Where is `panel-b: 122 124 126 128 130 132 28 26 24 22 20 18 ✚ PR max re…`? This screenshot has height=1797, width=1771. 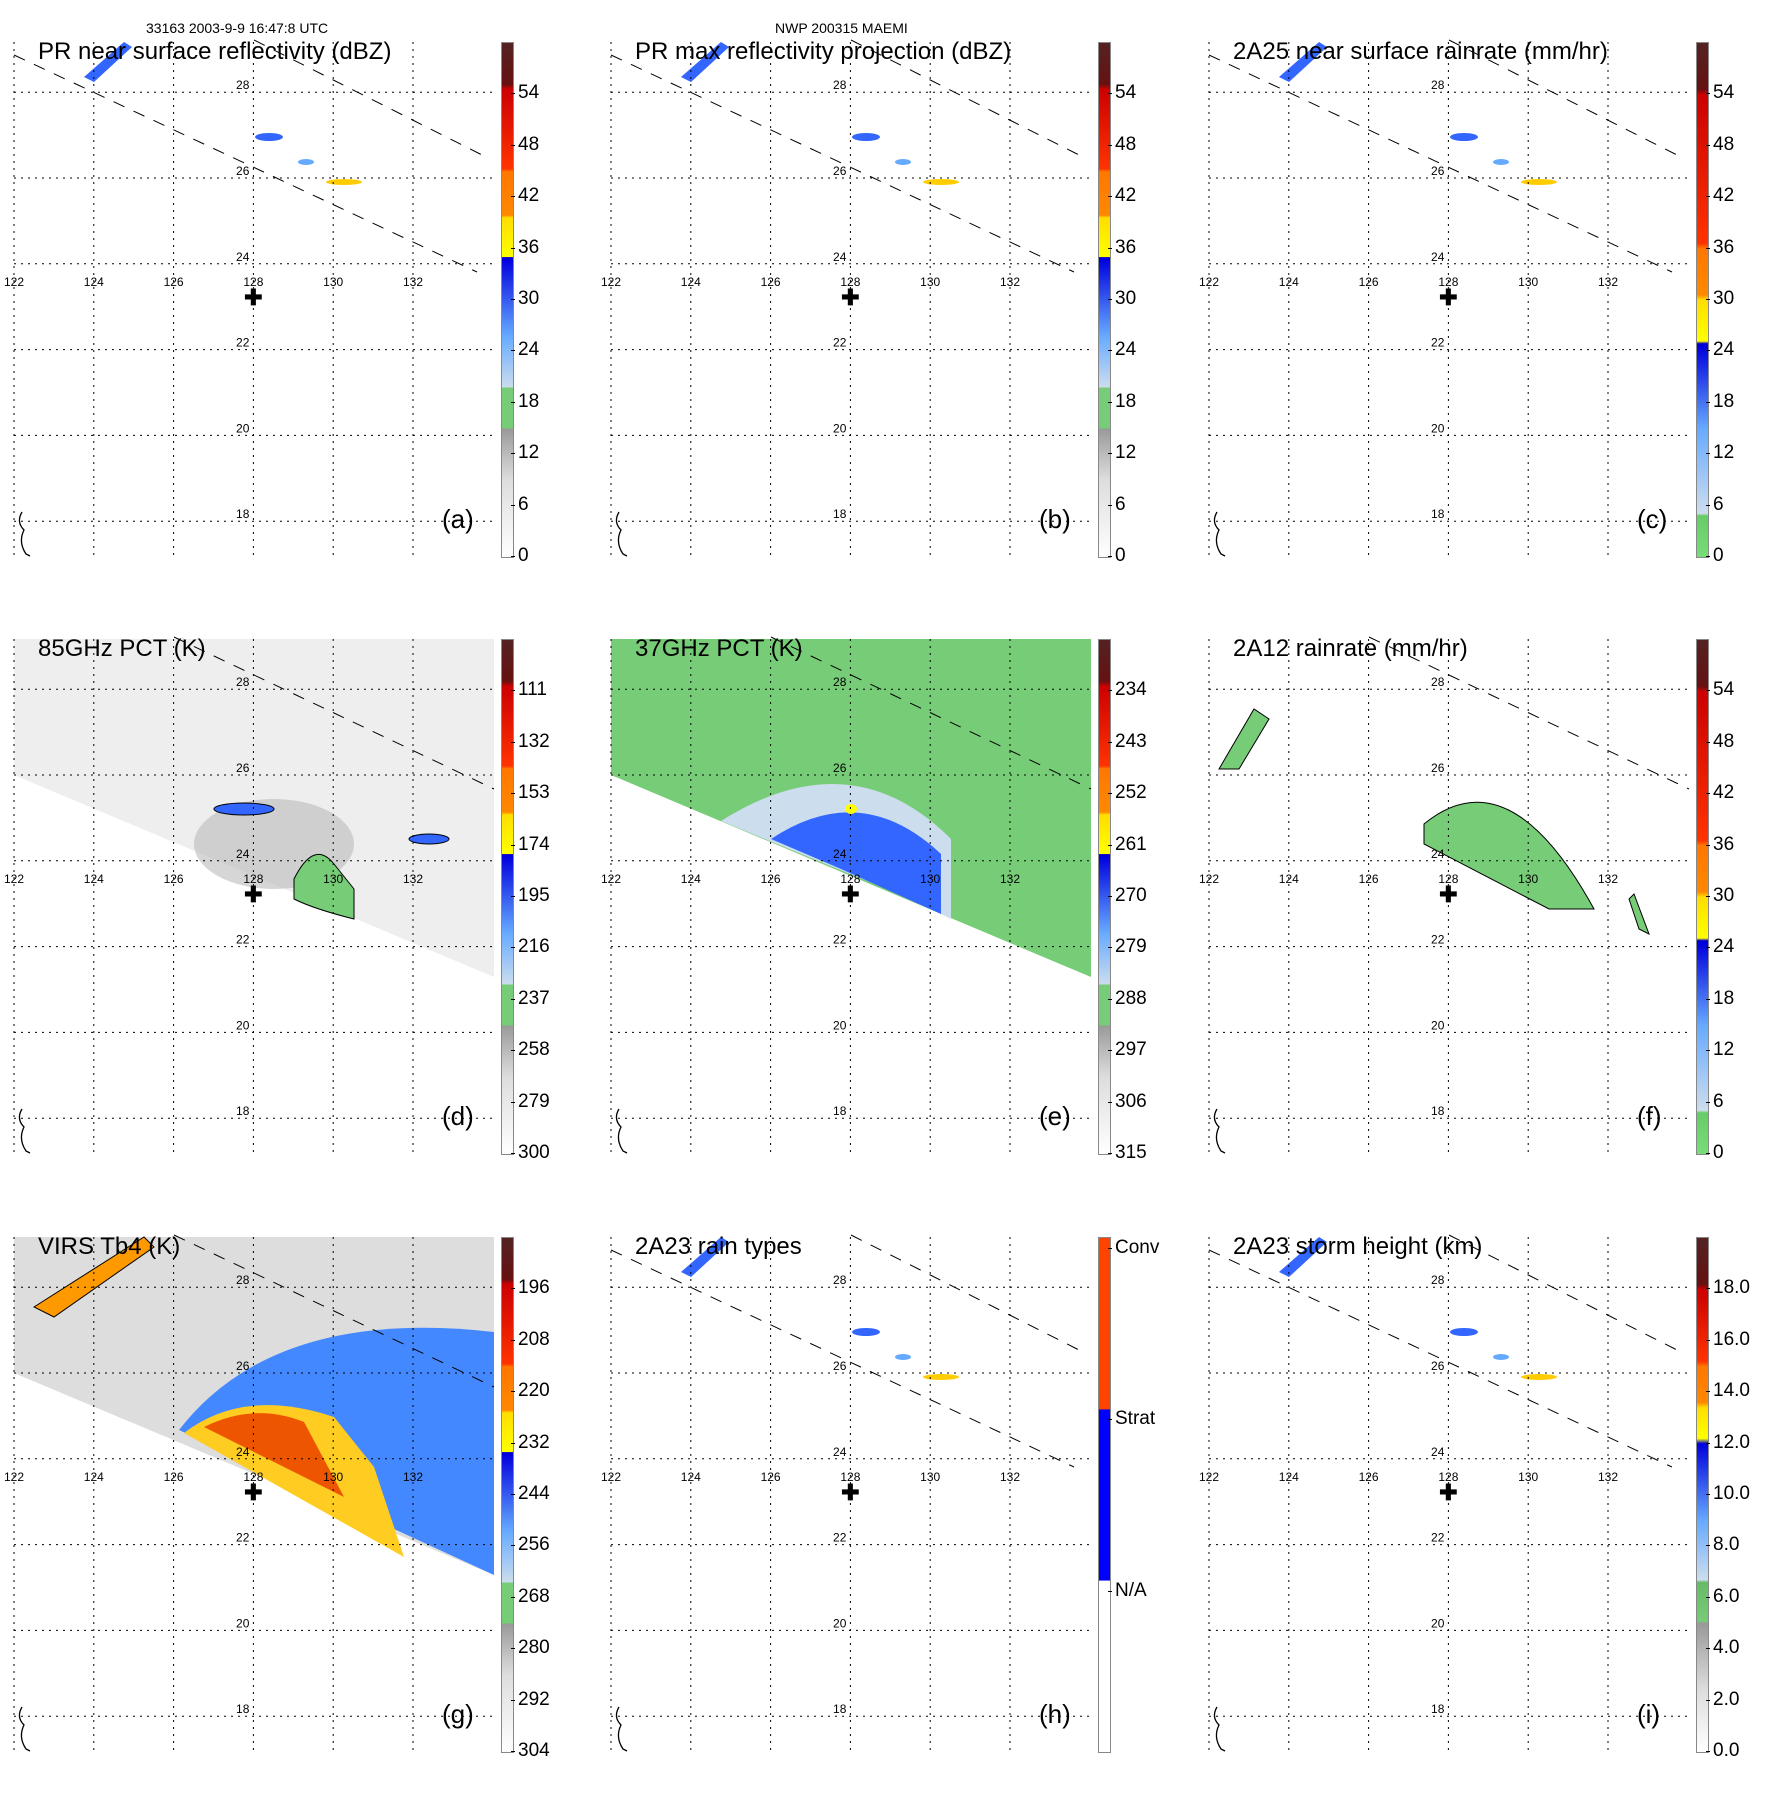
panel-b: 122 124 126 128 130 132 28 26 24 22 20 18 ✚ PR max re… is located at coordinates (906, 320).